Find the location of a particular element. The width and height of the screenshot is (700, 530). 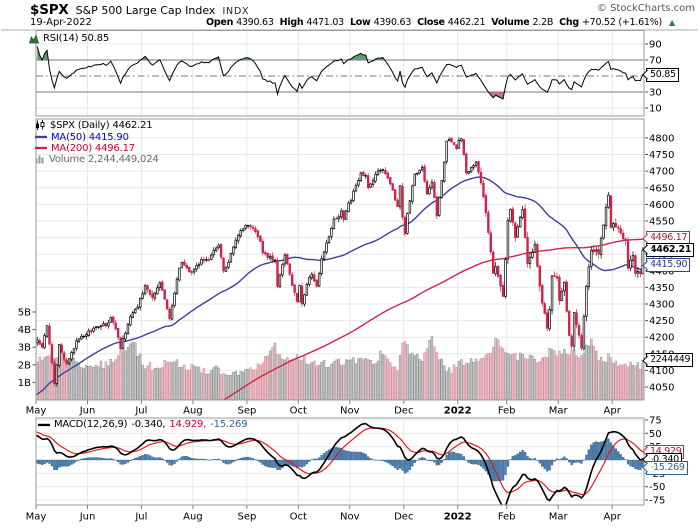

svg-text: 1B is located at coordinates (24, 383).